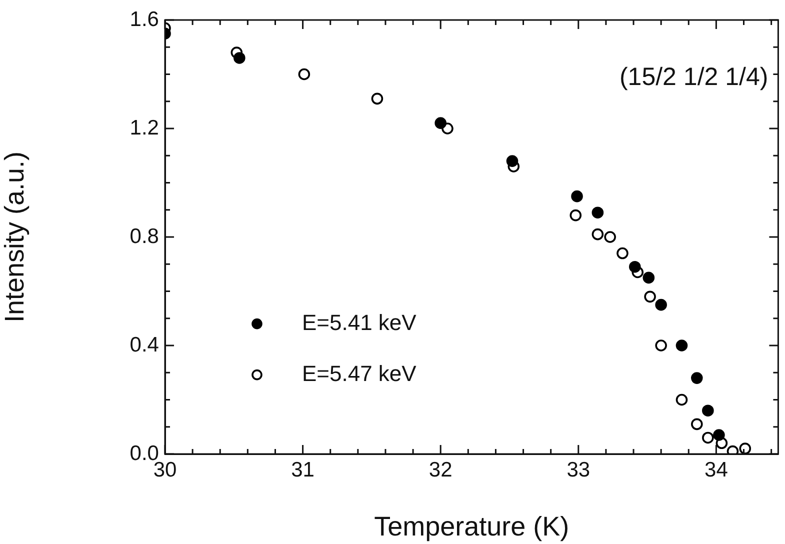 This screenshot has width=785, height=544. I want to click on annotation: (15/2 1/2 1/4), so click(693, 76).